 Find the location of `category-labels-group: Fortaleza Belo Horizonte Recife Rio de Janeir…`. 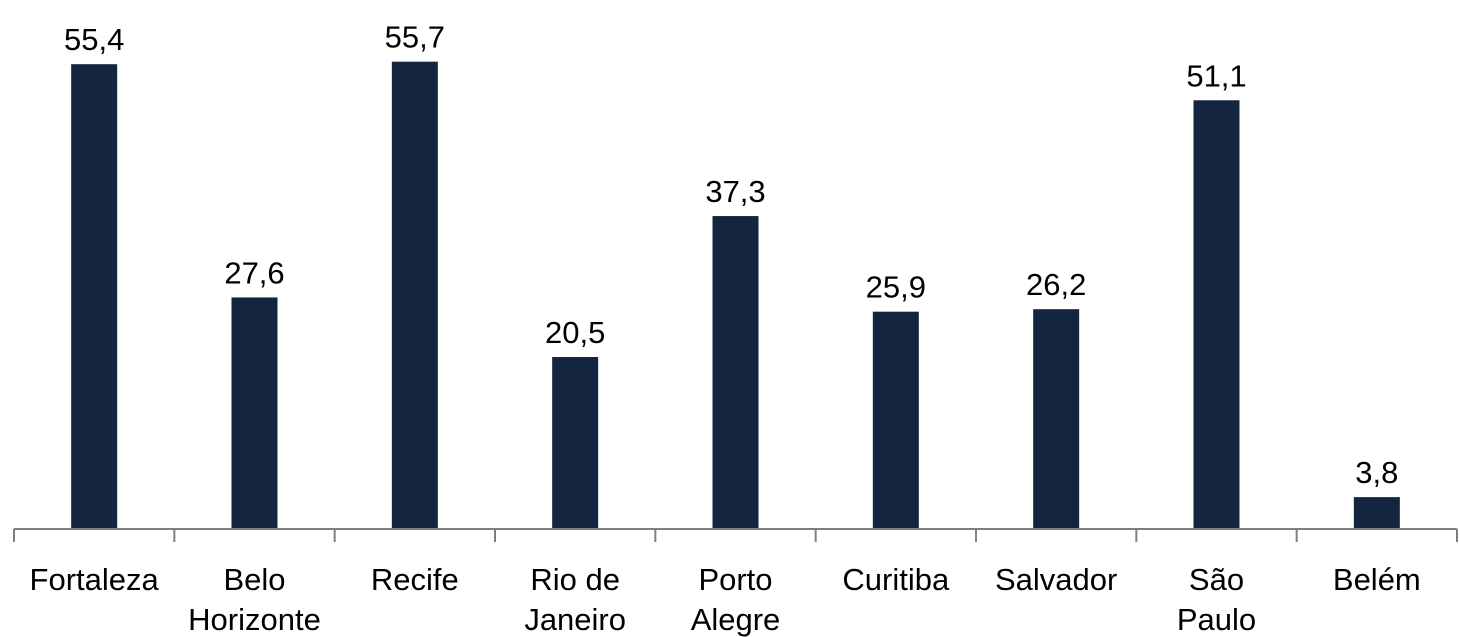

category-labels-group: Fortaleza Belo Horizonte Recife Rio de Janeir… is located at coordinates (725, 599).